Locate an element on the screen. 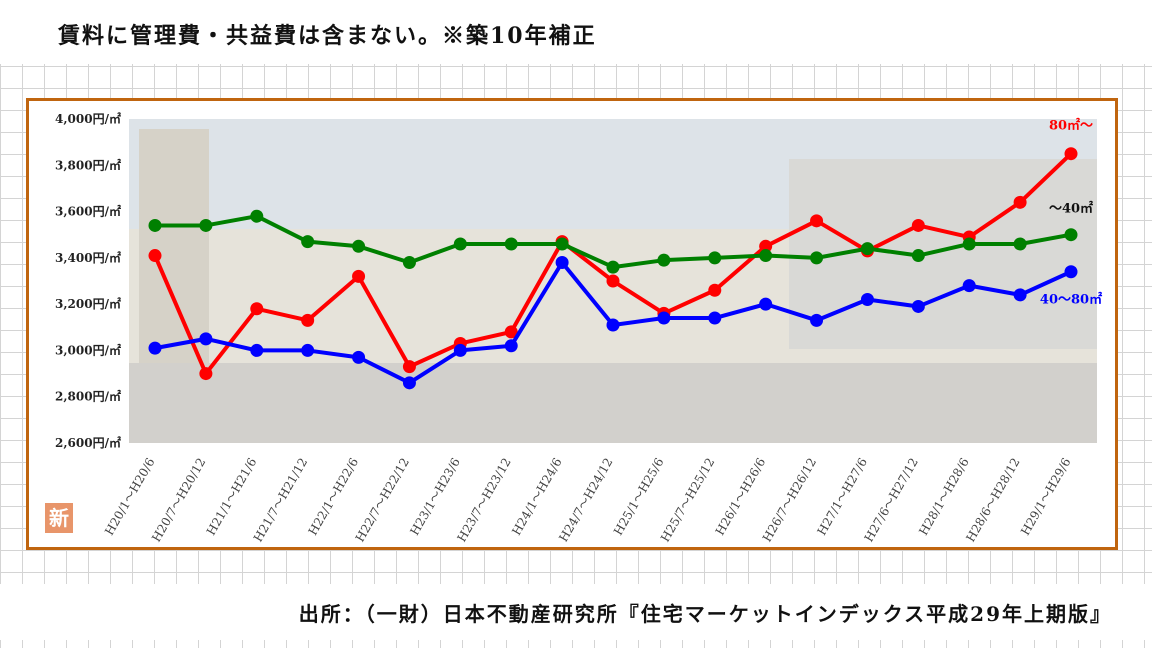 This screenshot has width=1152, height=648. x-tick-label: H25/7～H25/12 is located at coordinates (687, 500).